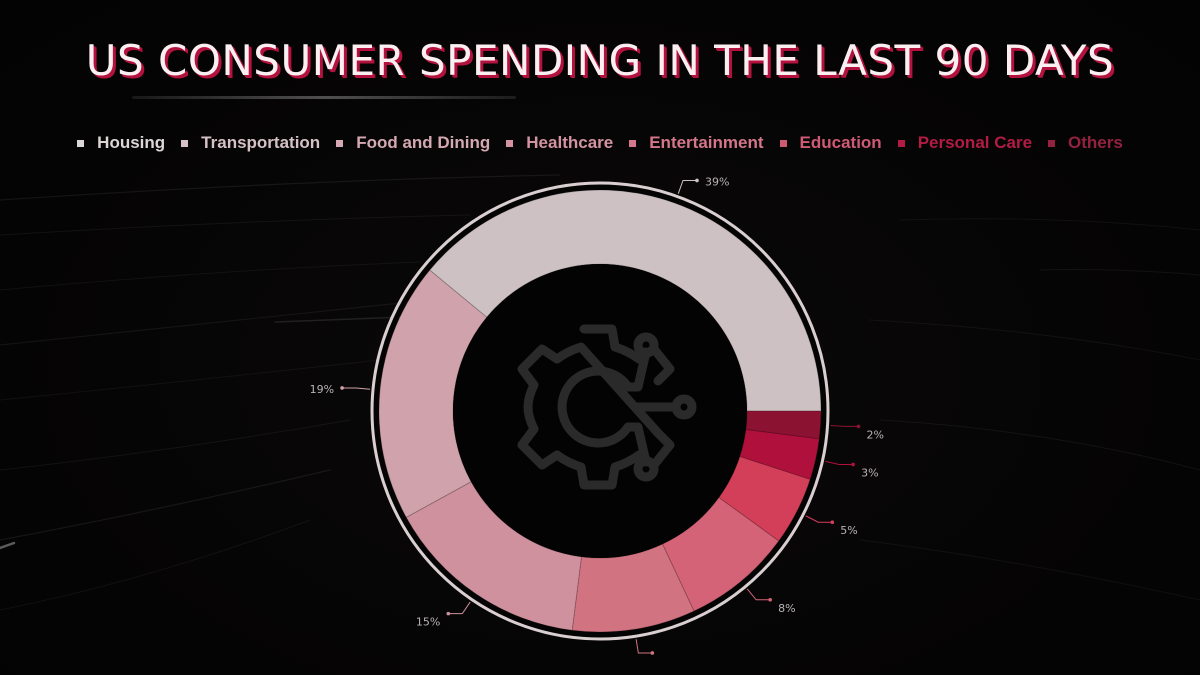 The image size is (1200, 675). I want to click on legend-item-education: Education, so click(830, 143).